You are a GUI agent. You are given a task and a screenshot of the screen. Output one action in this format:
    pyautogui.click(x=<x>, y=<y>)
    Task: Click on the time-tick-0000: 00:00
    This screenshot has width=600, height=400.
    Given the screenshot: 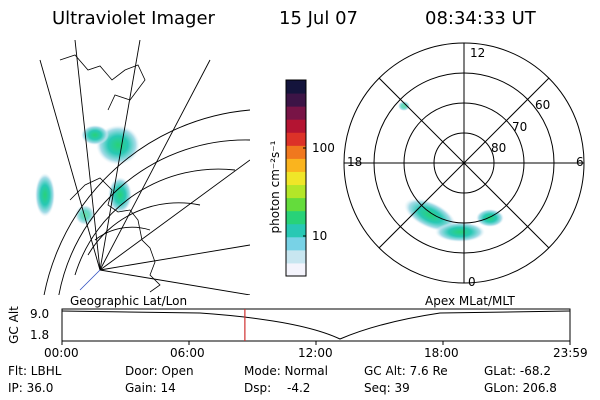 What is the action you would take?
    pyautogui.click(x=61, y=353)
    